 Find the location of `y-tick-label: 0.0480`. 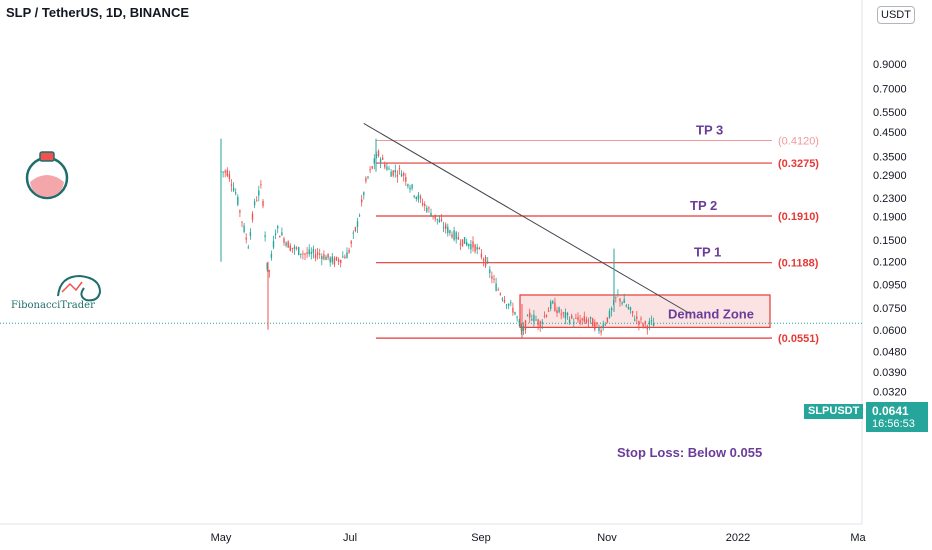

y-tick-label: 0.0480 is located at coordinates (890, 353).